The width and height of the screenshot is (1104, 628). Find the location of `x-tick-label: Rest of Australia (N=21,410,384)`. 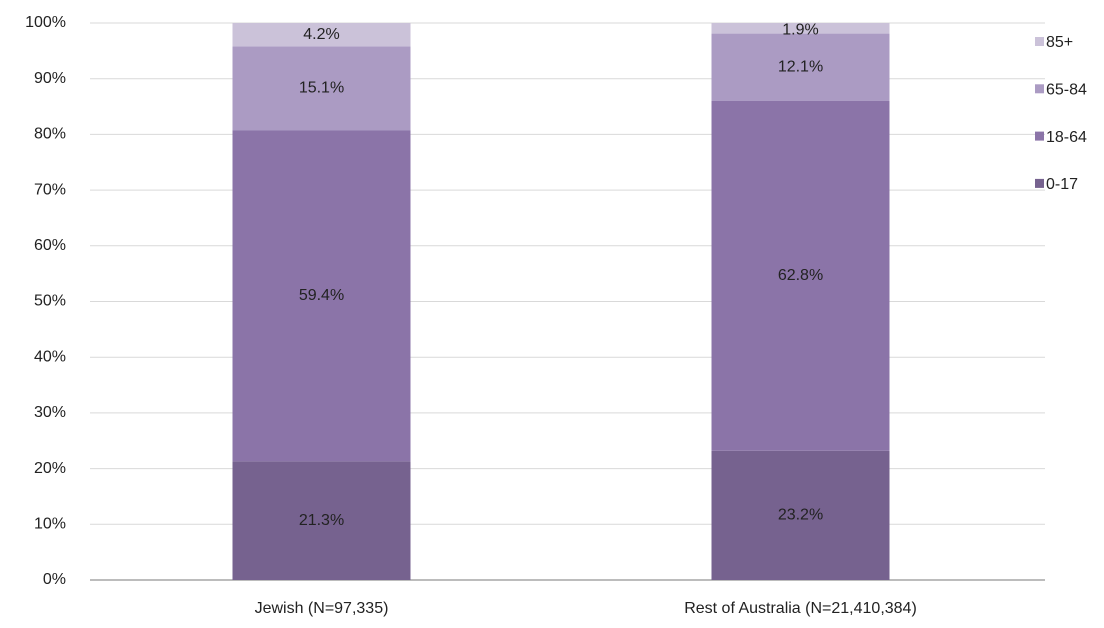

x-tick-label: Rest of Australia (N=21,410,384) is located at coordinates (800, 608).